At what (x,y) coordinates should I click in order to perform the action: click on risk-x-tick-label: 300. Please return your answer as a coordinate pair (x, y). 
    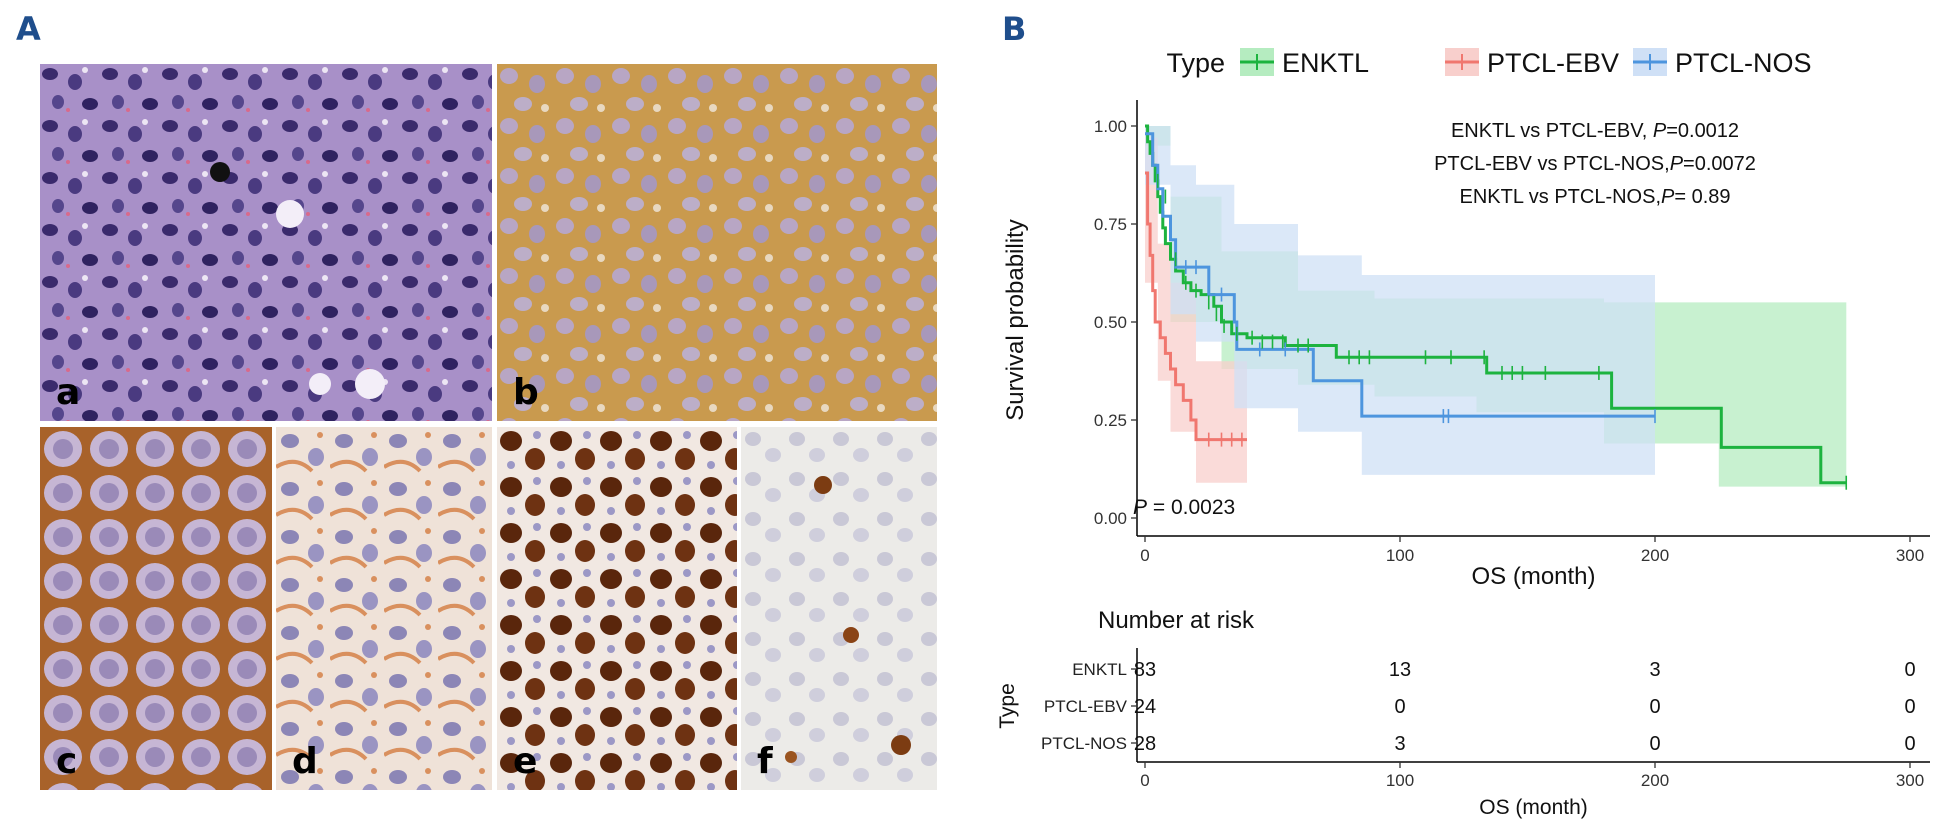
    Looking at the image, I should click on (1910, 780).